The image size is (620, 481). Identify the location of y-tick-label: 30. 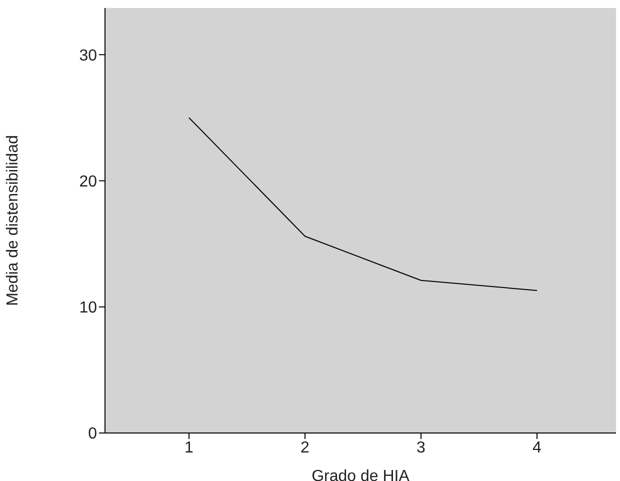
(88, 55).